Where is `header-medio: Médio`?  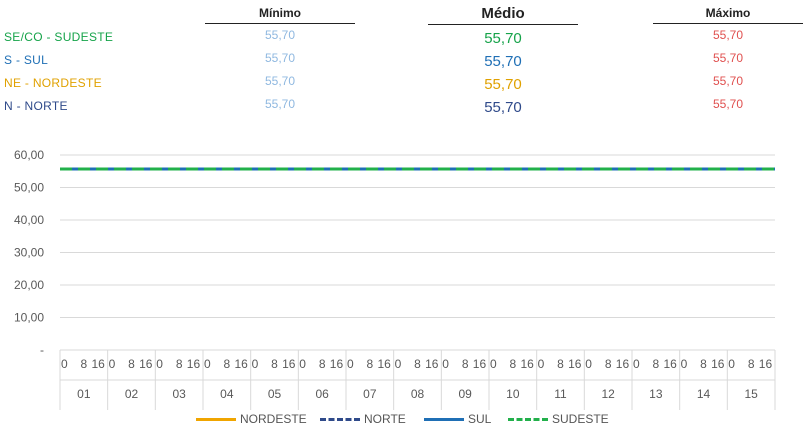
header-medio: Médio is located at coordinates (503, 13).